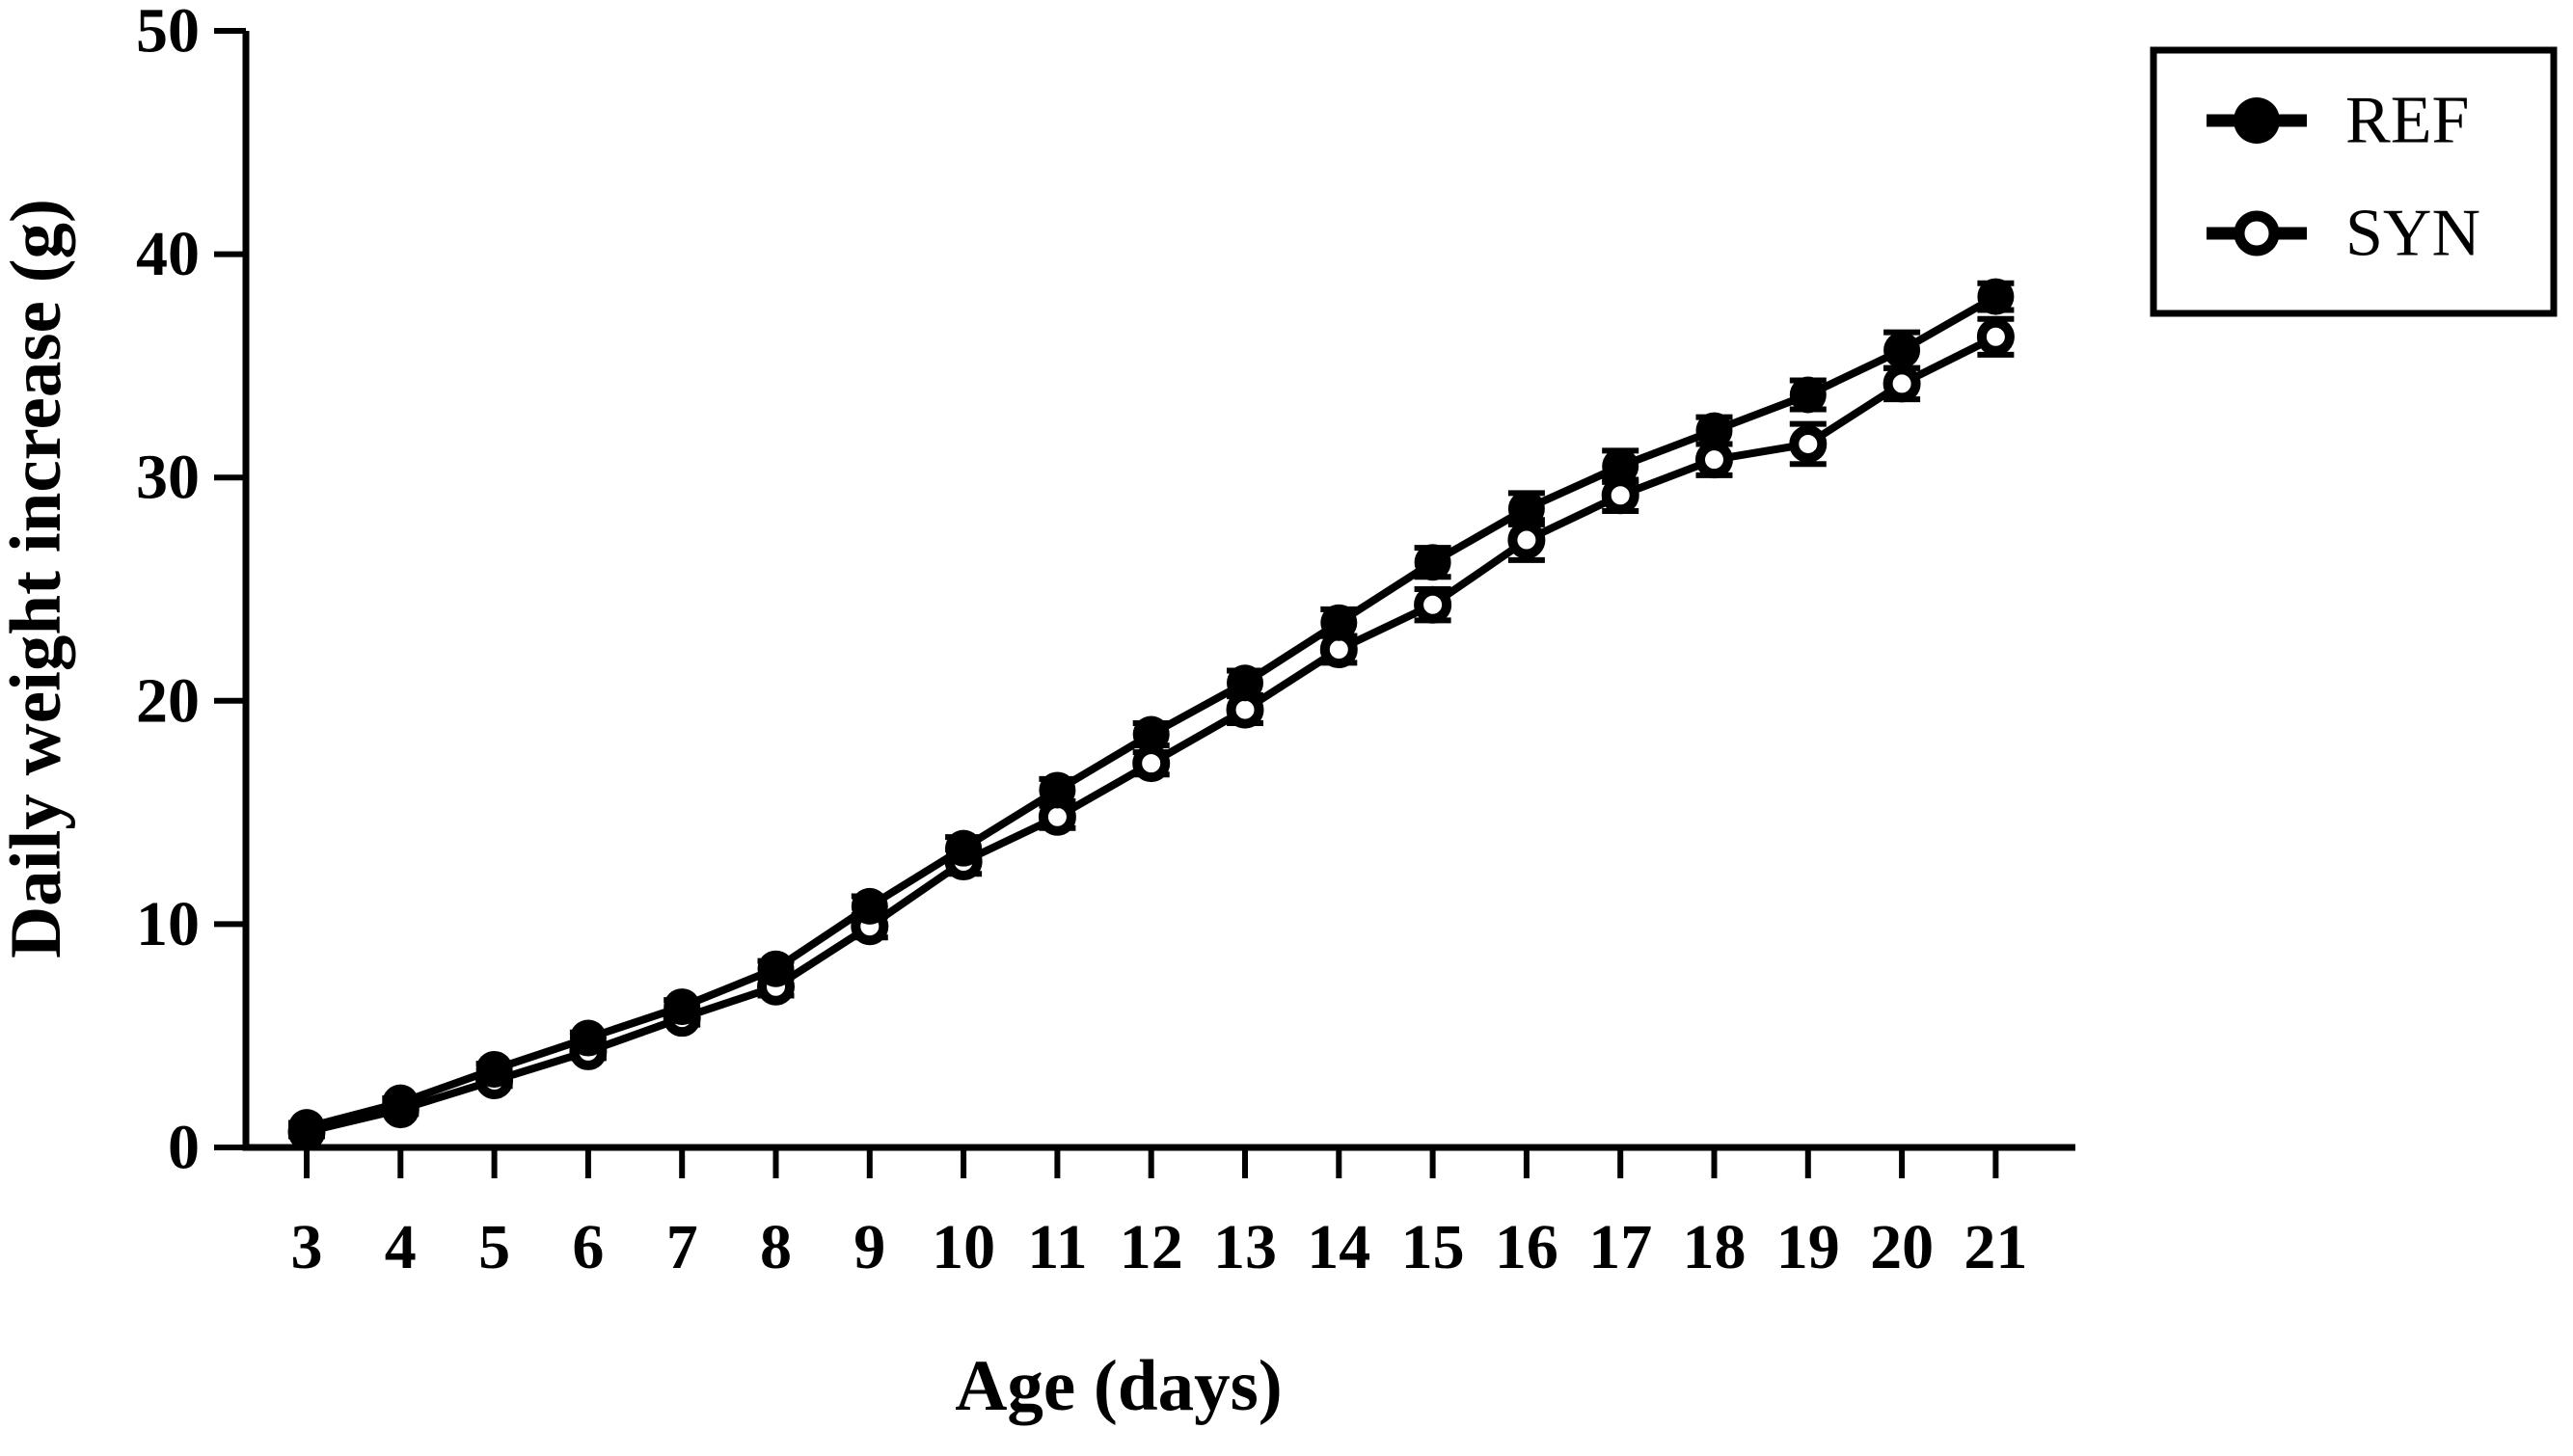 The height and width of the screenshot is (1456, 2573). I want to click on x-tick-label: 5, so click(494, 1247).